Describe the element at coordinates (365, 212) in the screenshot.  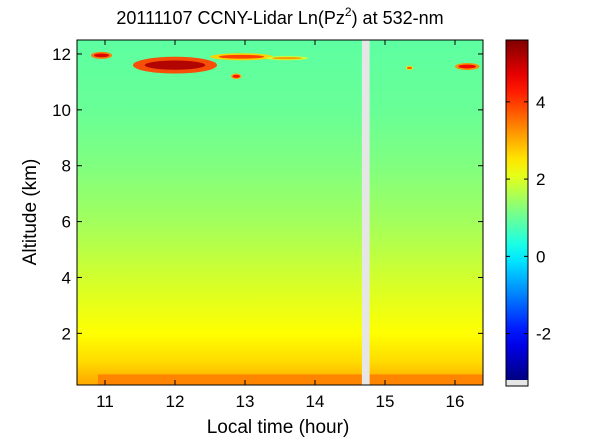
I see `data-gap` at that location.